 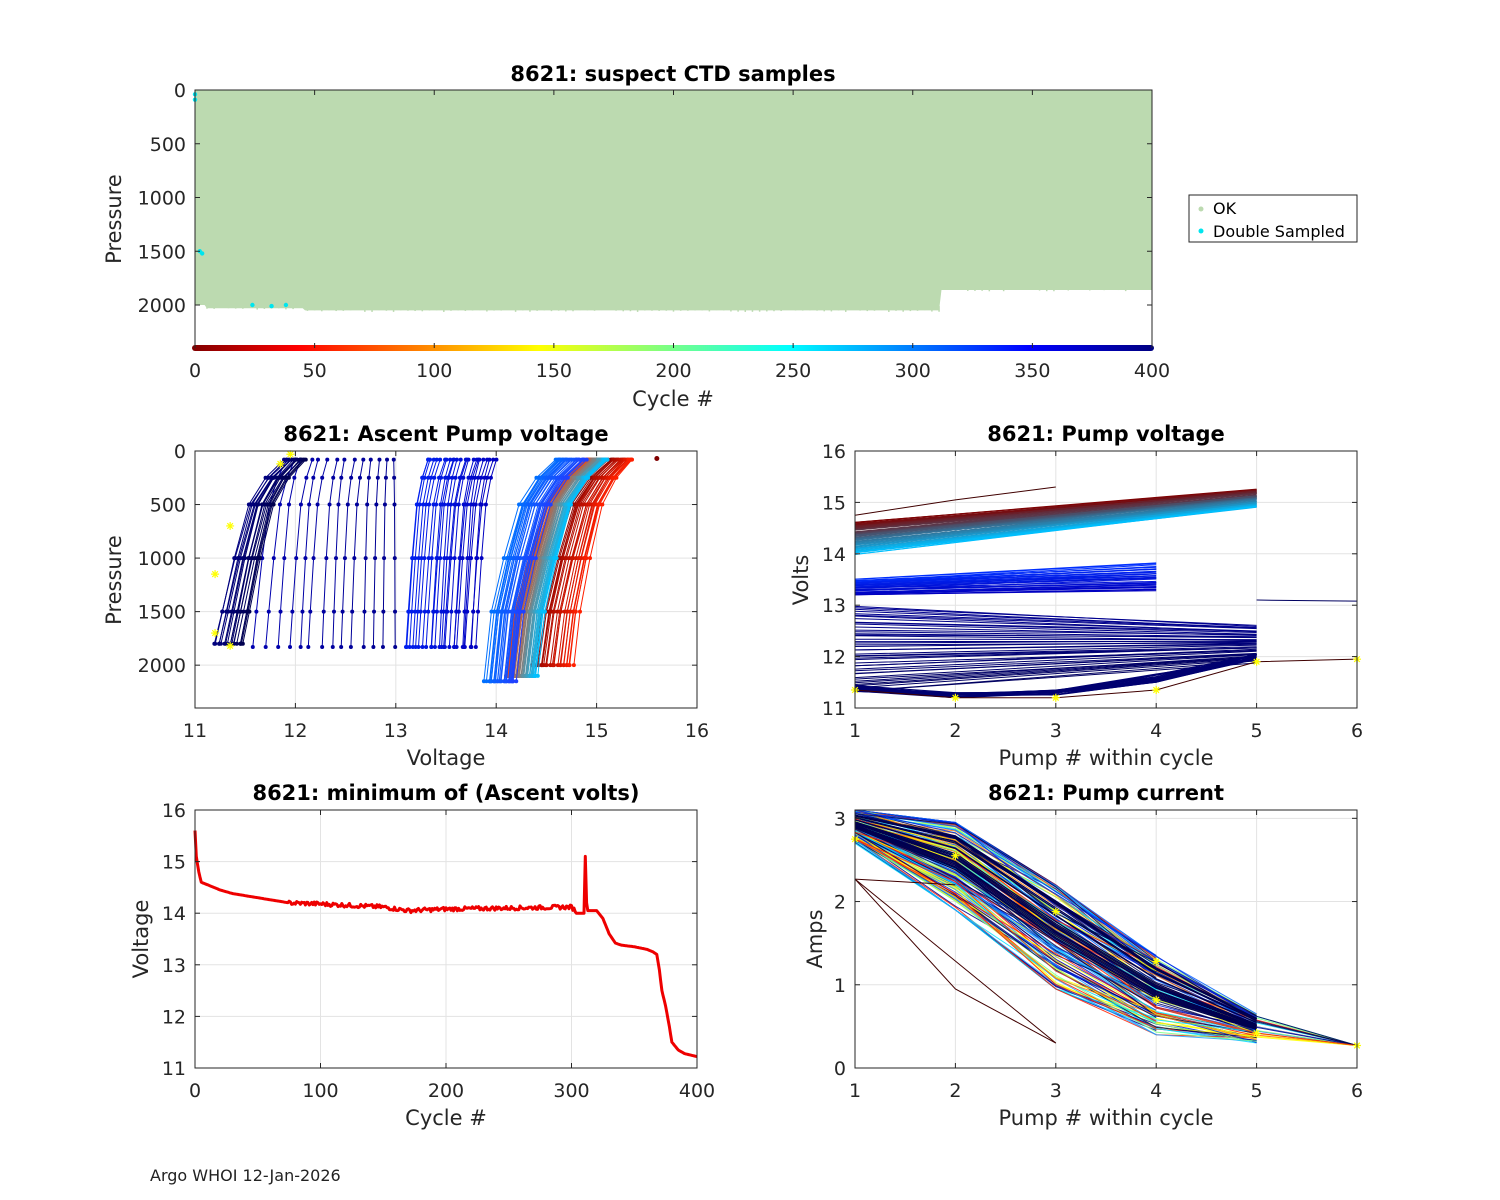 What do you see at coordinates (1307, 600) in the screenshot?
I see `pumpv-extended-line` at bounding box center [1307, 600].